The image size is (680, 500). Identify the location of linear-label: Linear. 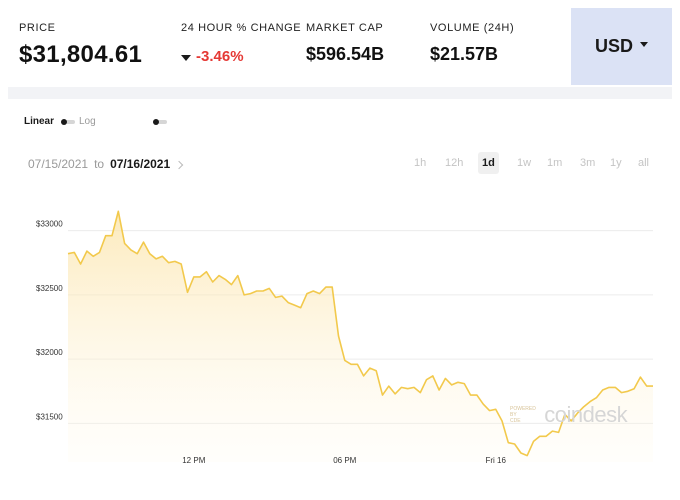
(39, 121).